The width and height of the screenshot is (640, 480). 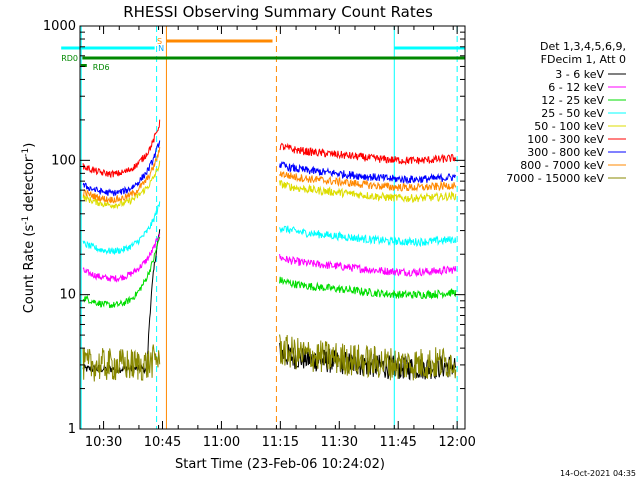 What do you see at coordinates (456, 442) in the screenshot?
I see `x-tick-label: 12:00` at bounding box center [456, 442].